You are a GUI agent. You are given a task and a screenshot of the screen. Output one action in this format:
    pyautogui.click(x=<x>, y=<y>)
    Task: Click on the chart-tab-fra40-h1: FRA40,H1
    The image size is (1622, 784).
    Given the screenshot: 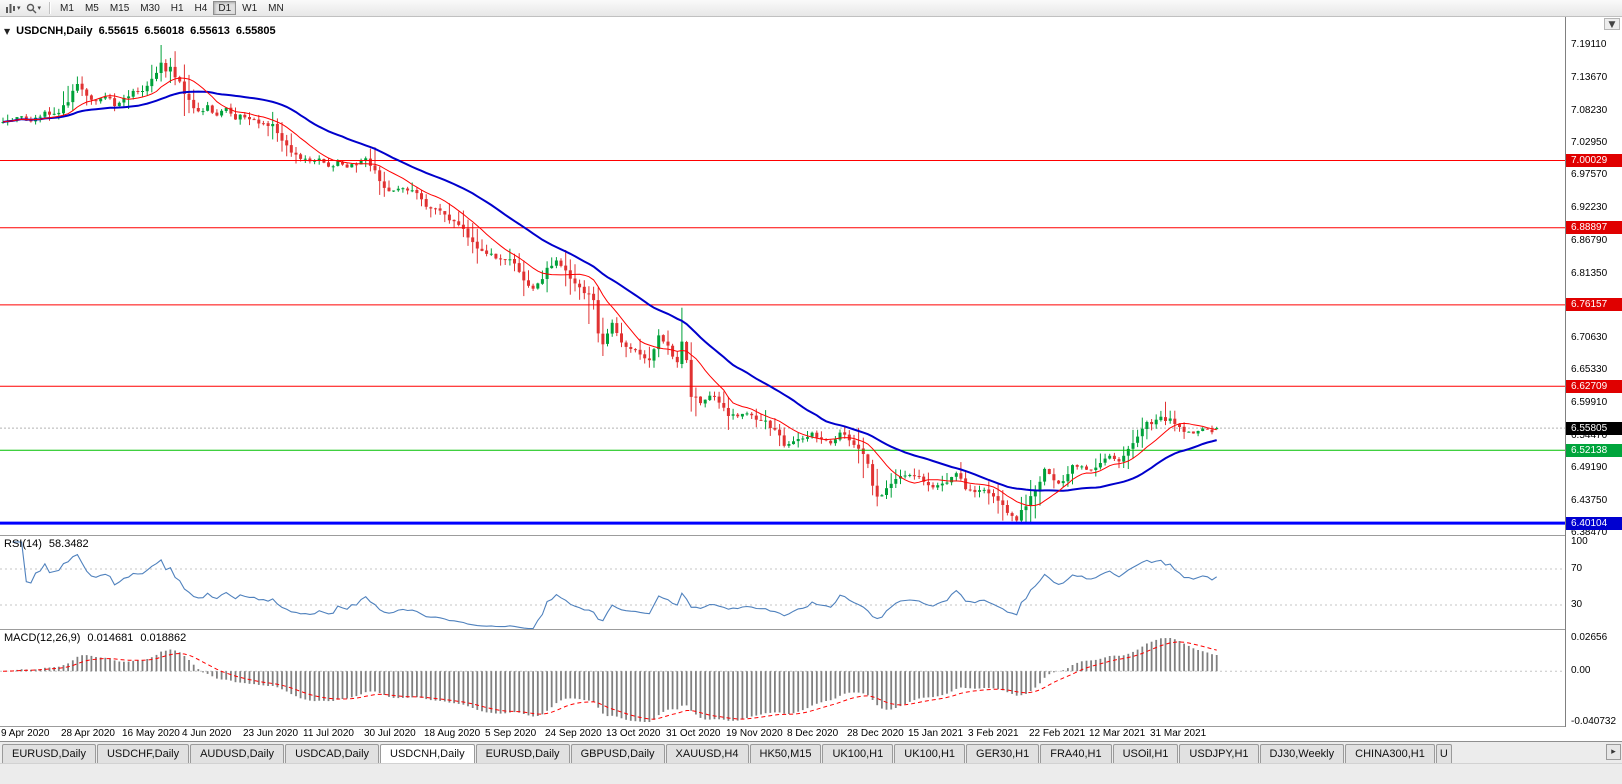 What is the action you would take?
    pyautogui.click(x=1076, y=753)
    